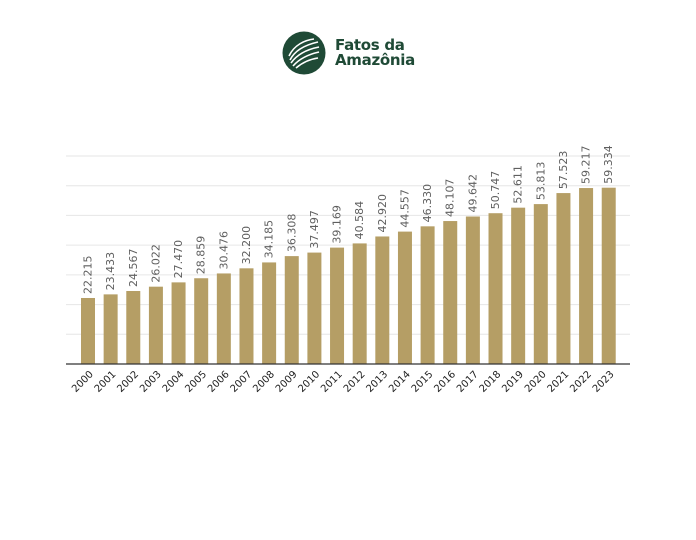  What do you see at coordinates (400, 382) in the screenshot?
I see `x-tick-label: 2014` at bounding box center [400, 382].